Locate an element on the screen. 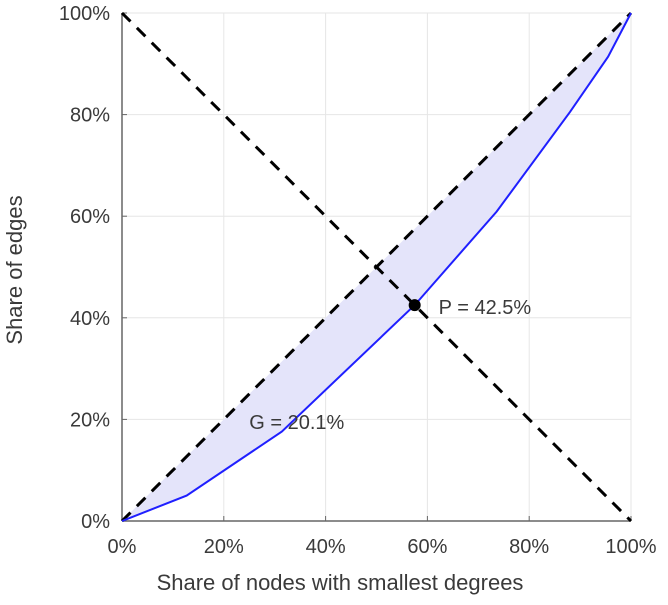 This screenshot has height=605, width=668. x-tick-label: 100% is located at coordinates (630, 547).